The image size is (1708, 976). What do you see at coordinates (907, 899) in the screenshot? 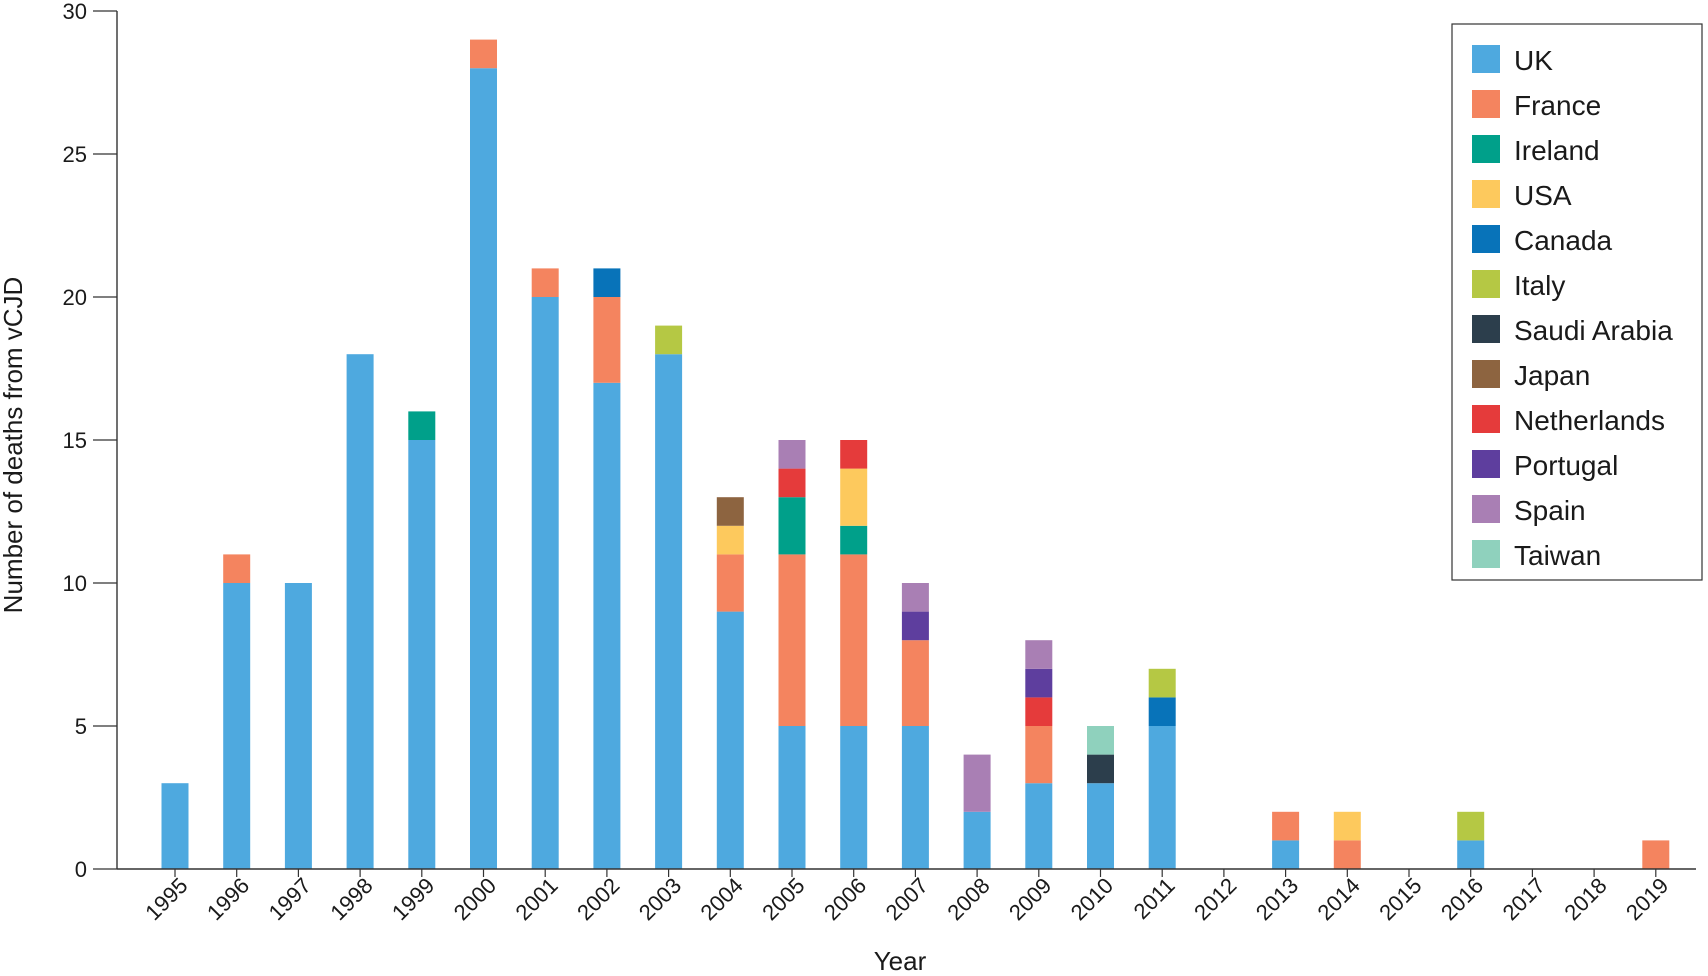
I see `x-tick-label: 2007` at bounding box center [907, 899].